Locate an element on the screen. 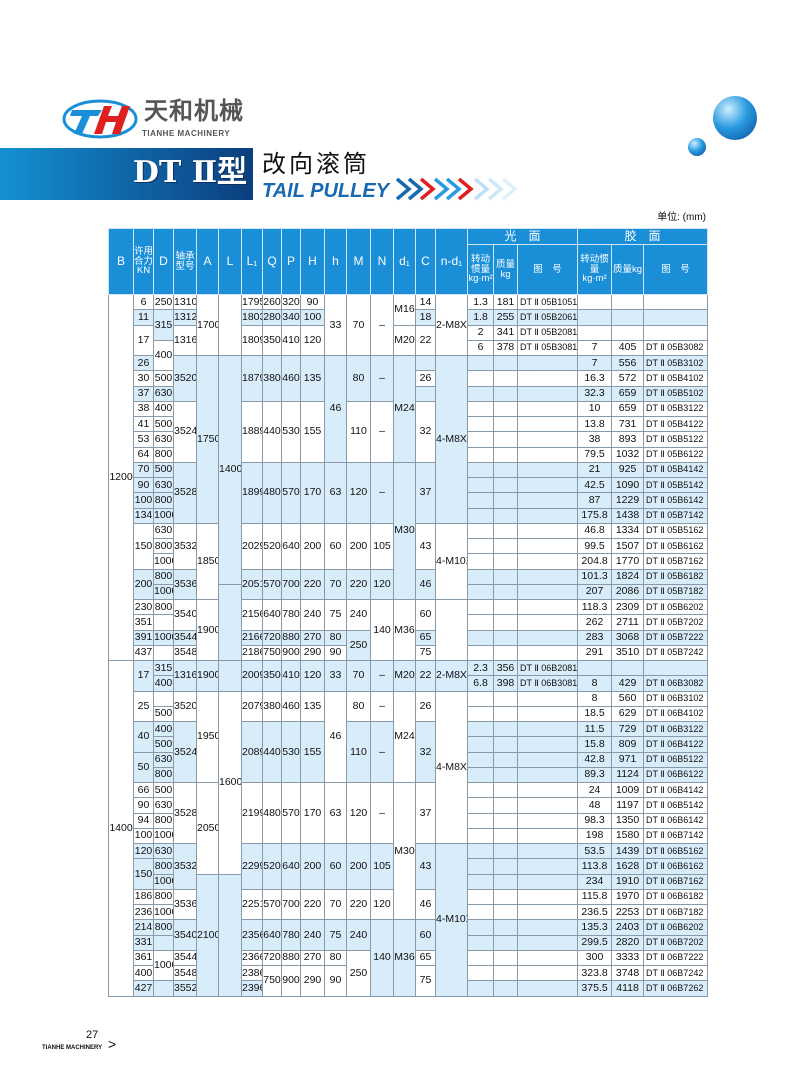 The image size is (800, 1091). table-cell: 42.8 is located at coordinates (595, 759).